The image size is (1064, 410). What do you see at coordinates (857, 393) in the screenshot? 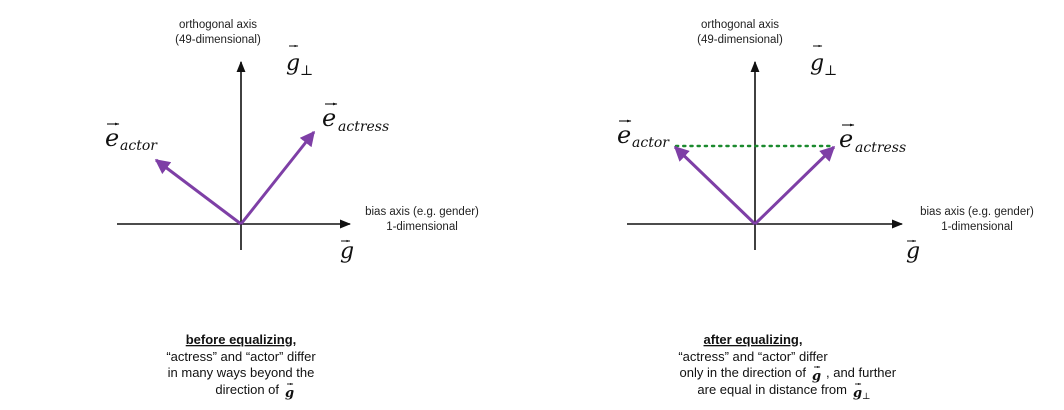
I see `caption-g-perp-symbol: g` at bounding box center [857, 393].